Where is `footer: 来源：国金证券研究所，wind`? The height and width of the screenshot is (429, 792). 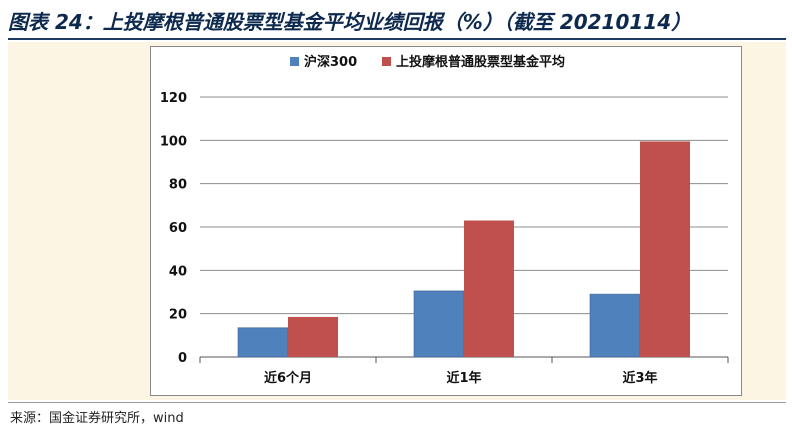 footer: 来源：国金证券研究所，wind is located at coordinates (397, 415).